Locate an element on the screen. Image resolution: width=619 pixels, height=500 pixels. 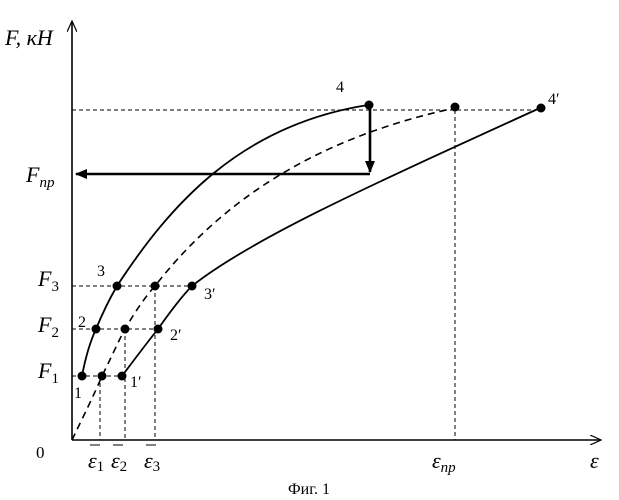
point-3-prime is located at coordinates (192, 286).